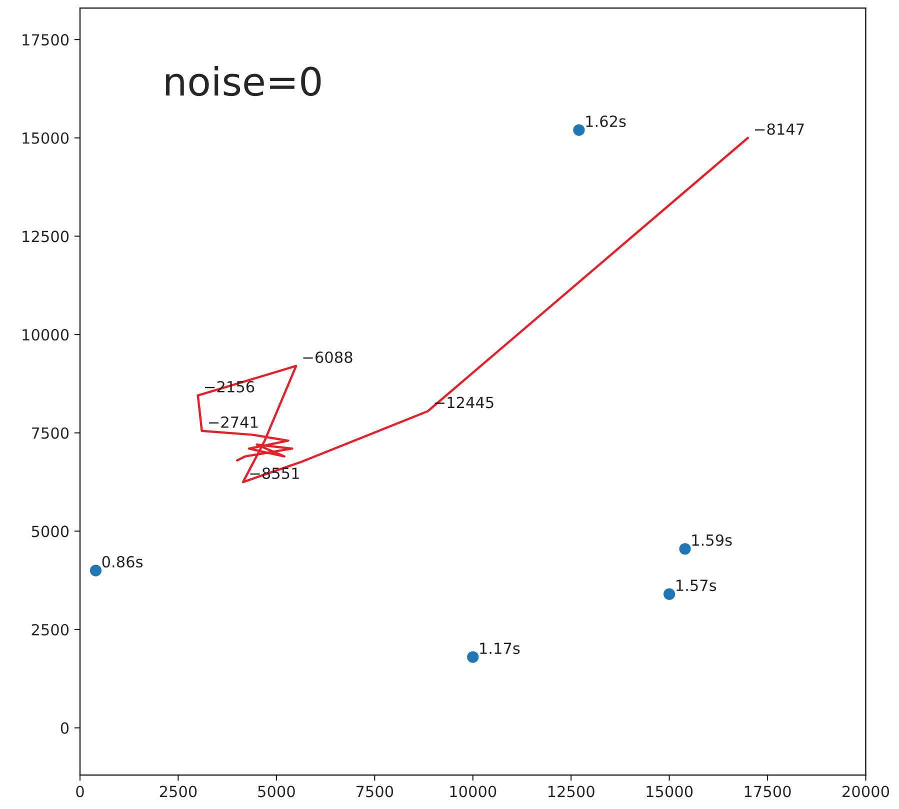  What do you see at coordinates (50, 532) in the screenshot?
I see `y-tick-label: 5000` at bounding box center [50, 532].